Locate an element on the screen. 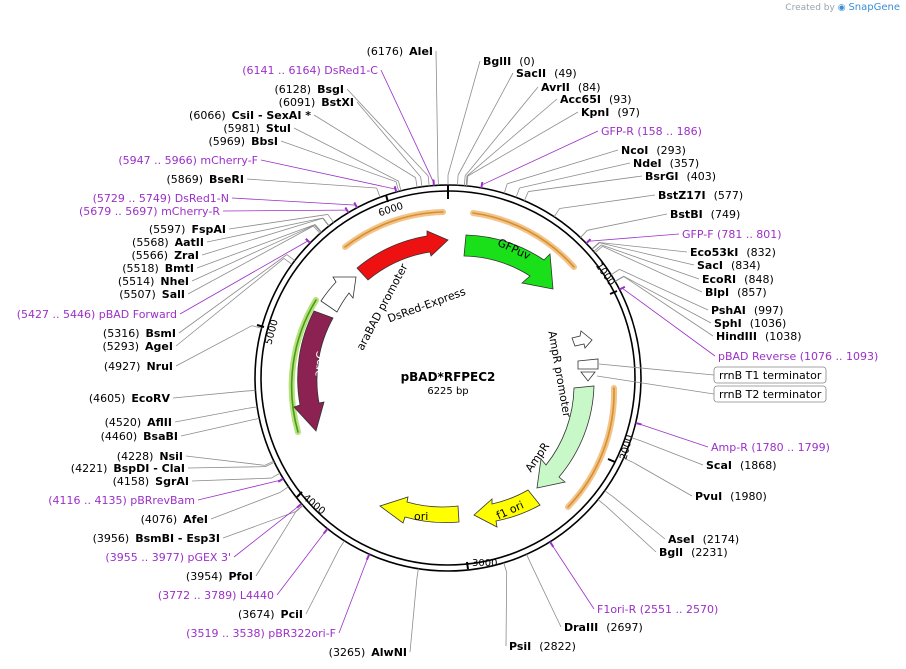  enzyme-pos-bmti: (5518) is located at coordinates (140, 268).